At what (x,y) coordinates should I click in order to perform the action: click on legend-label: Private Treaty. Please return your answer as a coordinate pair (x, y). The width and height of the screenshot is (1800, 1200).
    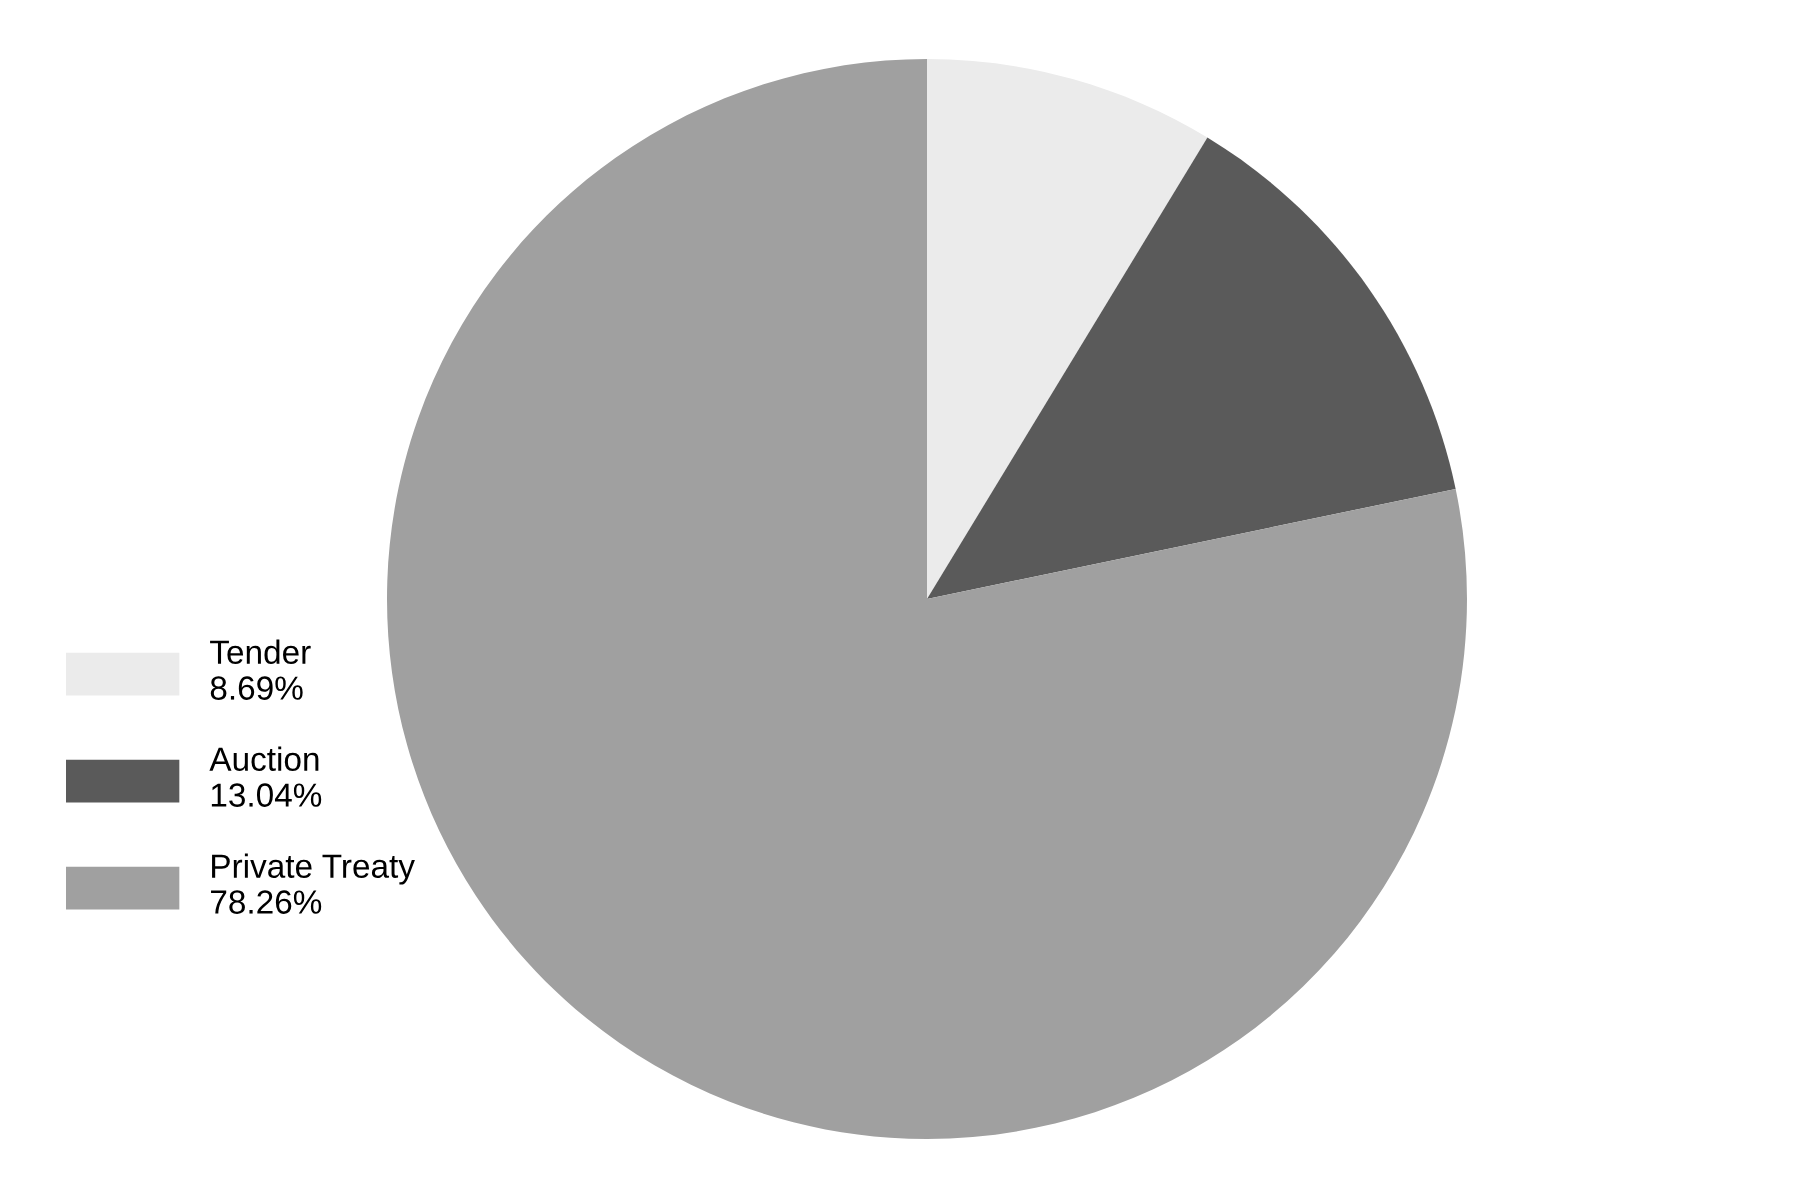
    Looking at the image, I should click on (313, 869).